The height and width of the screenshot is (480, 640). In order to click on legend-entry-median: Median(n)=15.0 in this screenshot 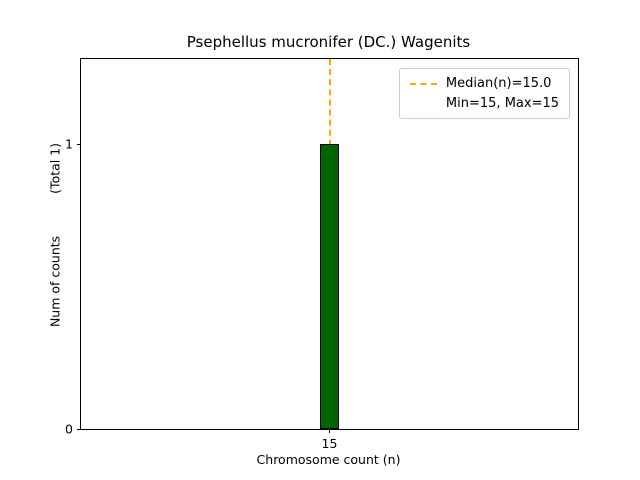, I will do `click(484, 83)`.